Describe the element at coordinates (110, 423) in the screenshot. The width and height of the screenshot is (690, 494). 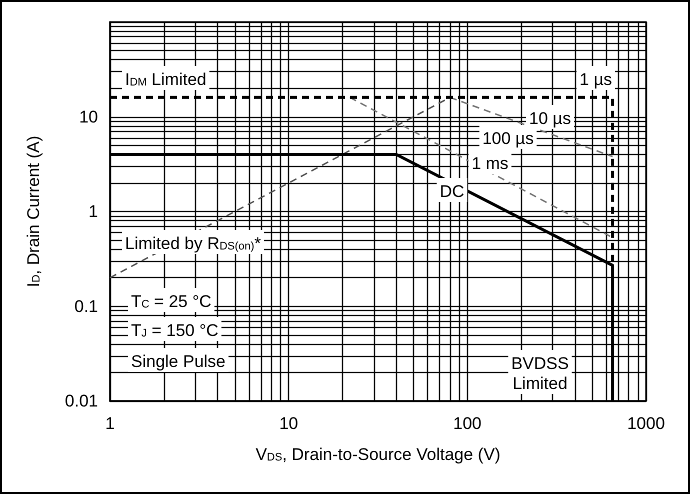
I see `x-tick-label: 1` at that location.